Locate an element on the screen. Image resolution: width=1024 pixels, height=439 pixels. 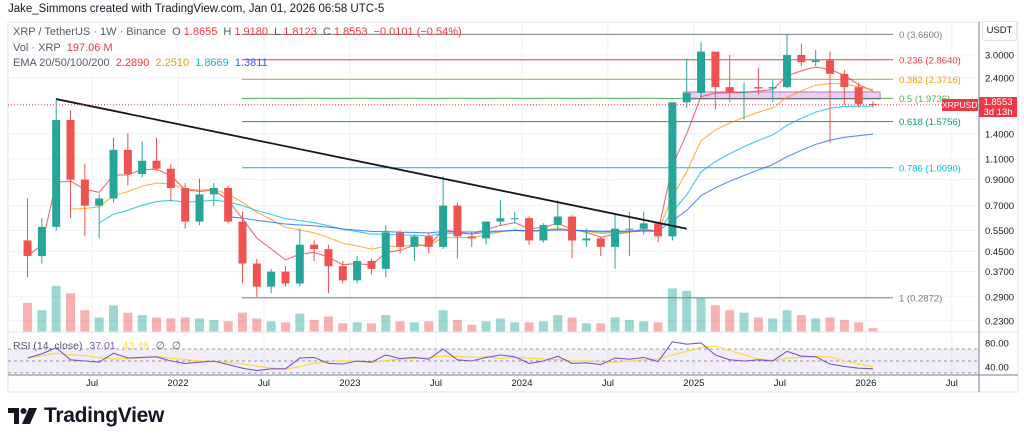
y-tick-label: 0.5500 is located at coordinates (999, 231).